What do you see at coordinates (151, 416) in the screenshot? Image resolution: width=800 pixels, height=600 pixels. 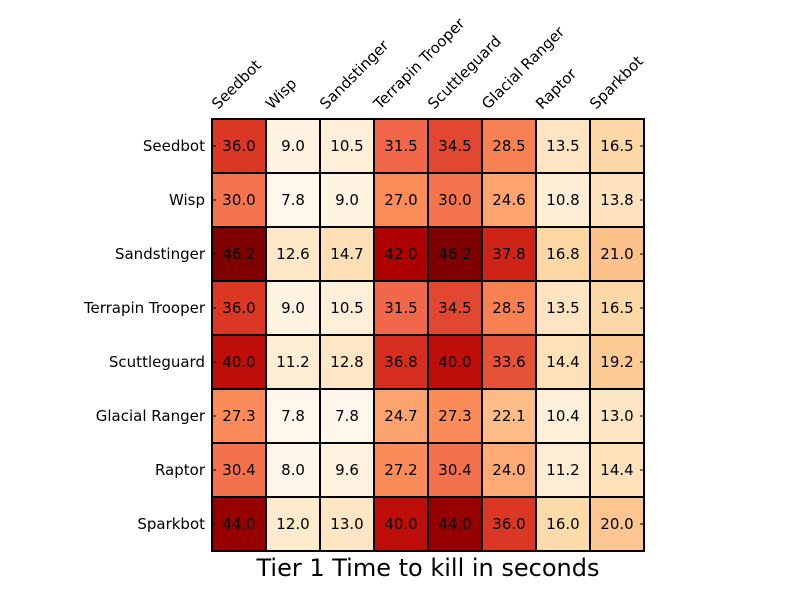 I see `row-label: Glacial Ranger` at bounding box center [151, 416].